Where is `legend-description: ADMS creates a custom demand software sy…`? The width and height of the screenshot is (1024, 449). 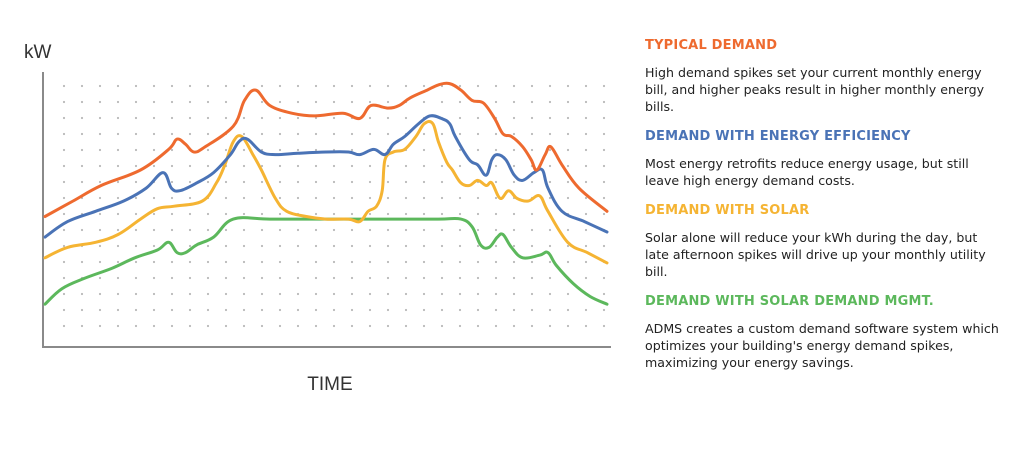 legend-description: ADMS creates a custom demand software sy… is located at coordinates (822, 345).